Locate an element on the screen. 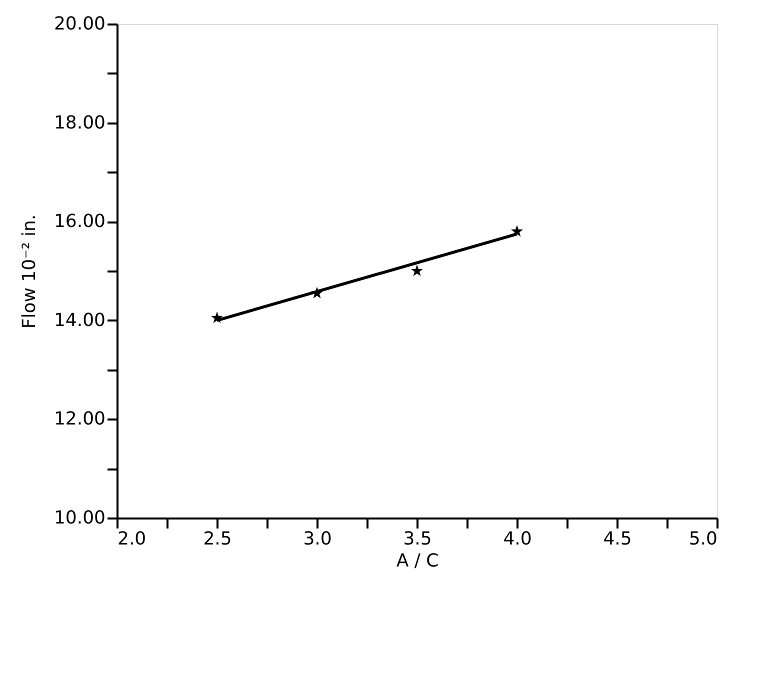 The width and height of the screenshot is (776, 683). x-tick-label: 4.0 is located at coordinates (517, 539).